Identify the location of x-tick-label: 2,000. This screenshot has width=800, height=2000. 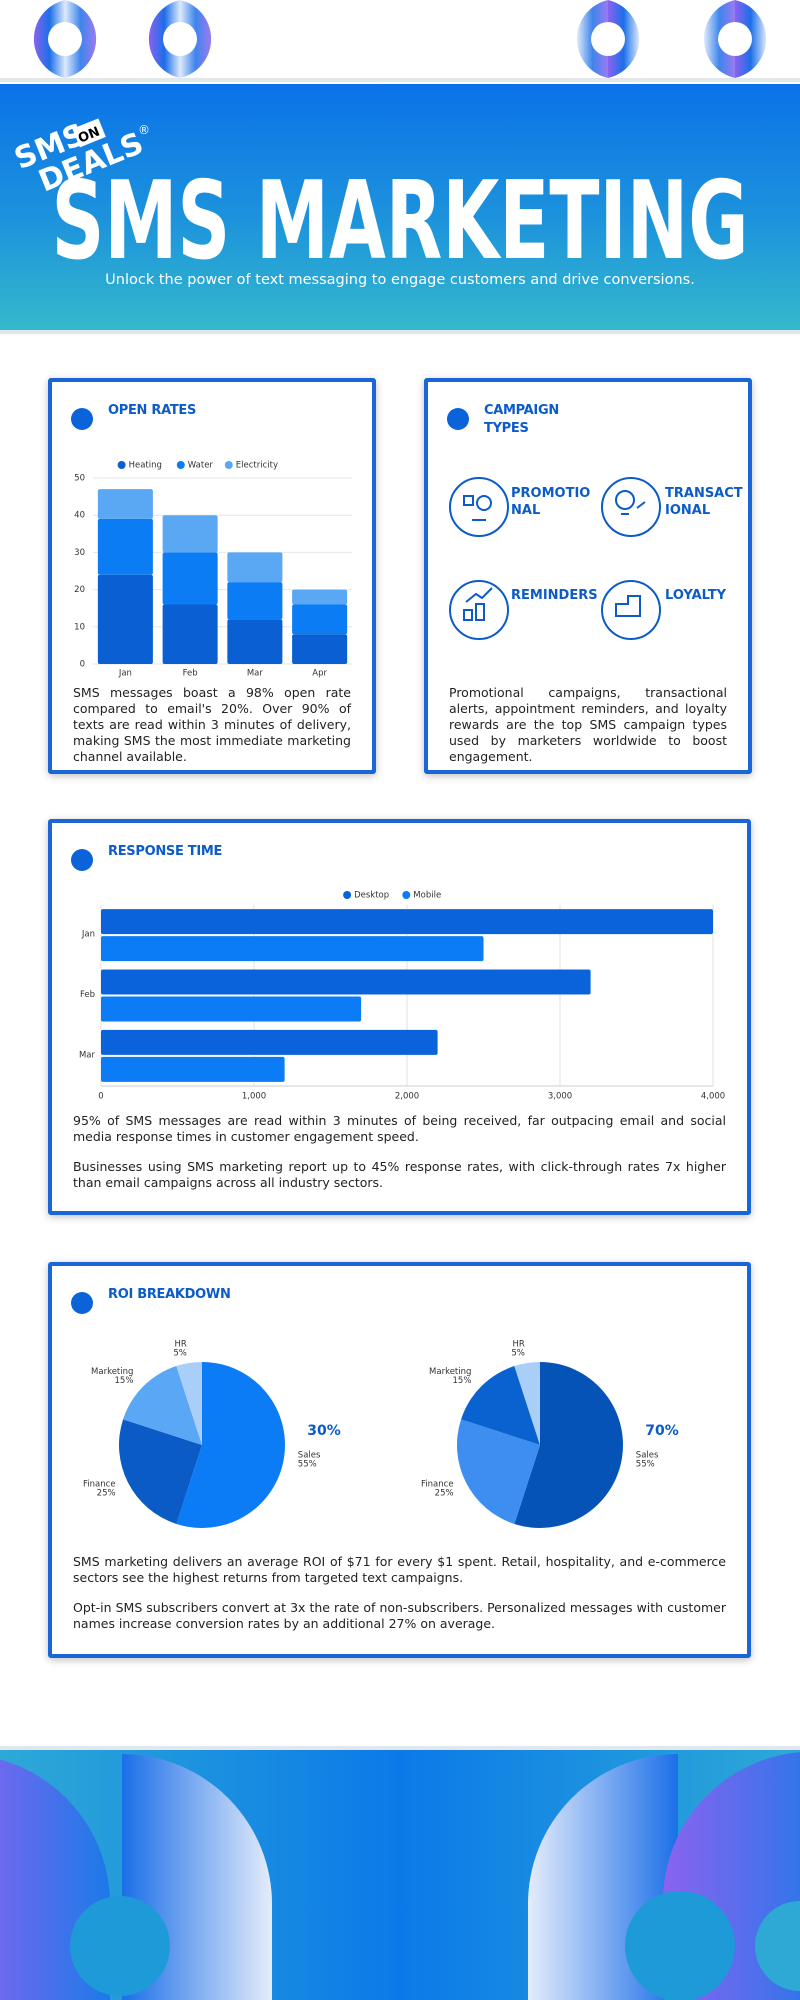
(407, 1097).